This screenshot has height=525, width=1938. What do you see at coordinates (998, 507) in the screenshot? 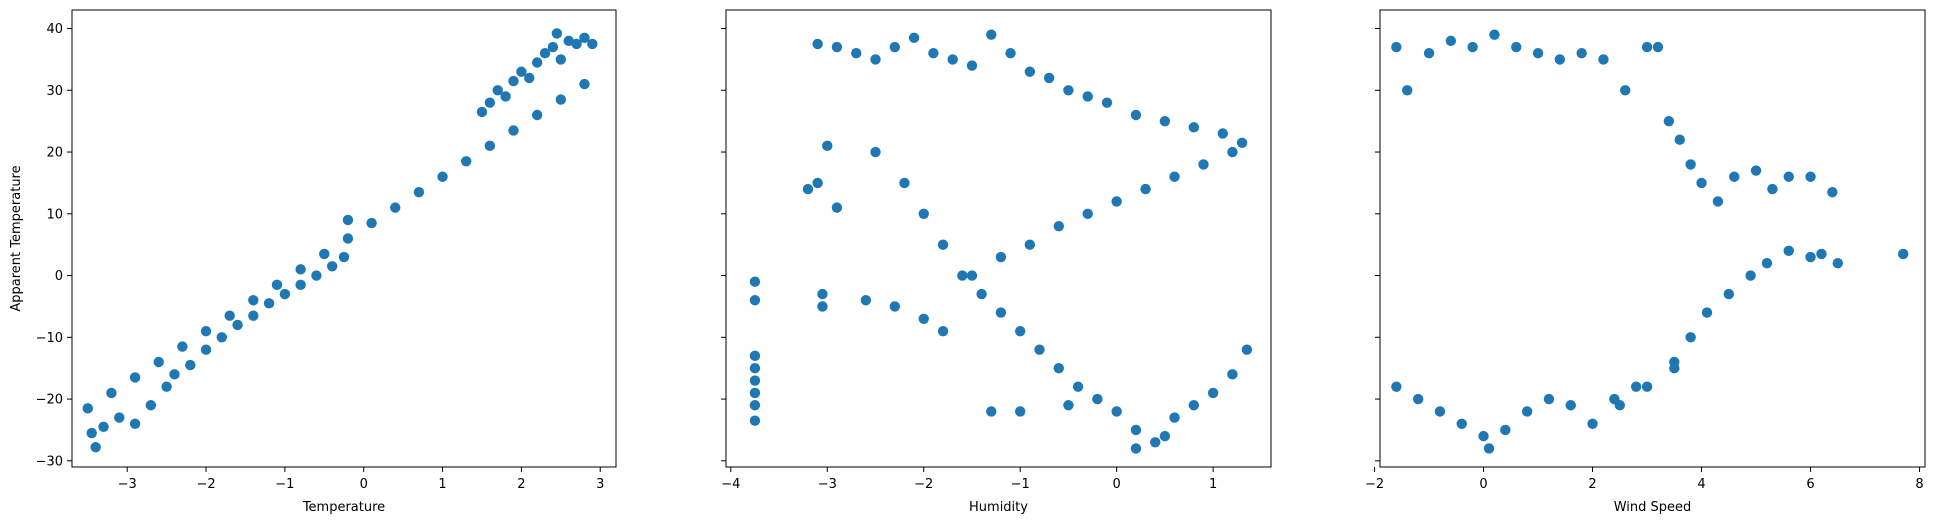
I see `humidity-x-axis-label: Humidity` at bounding box center [998, 507].